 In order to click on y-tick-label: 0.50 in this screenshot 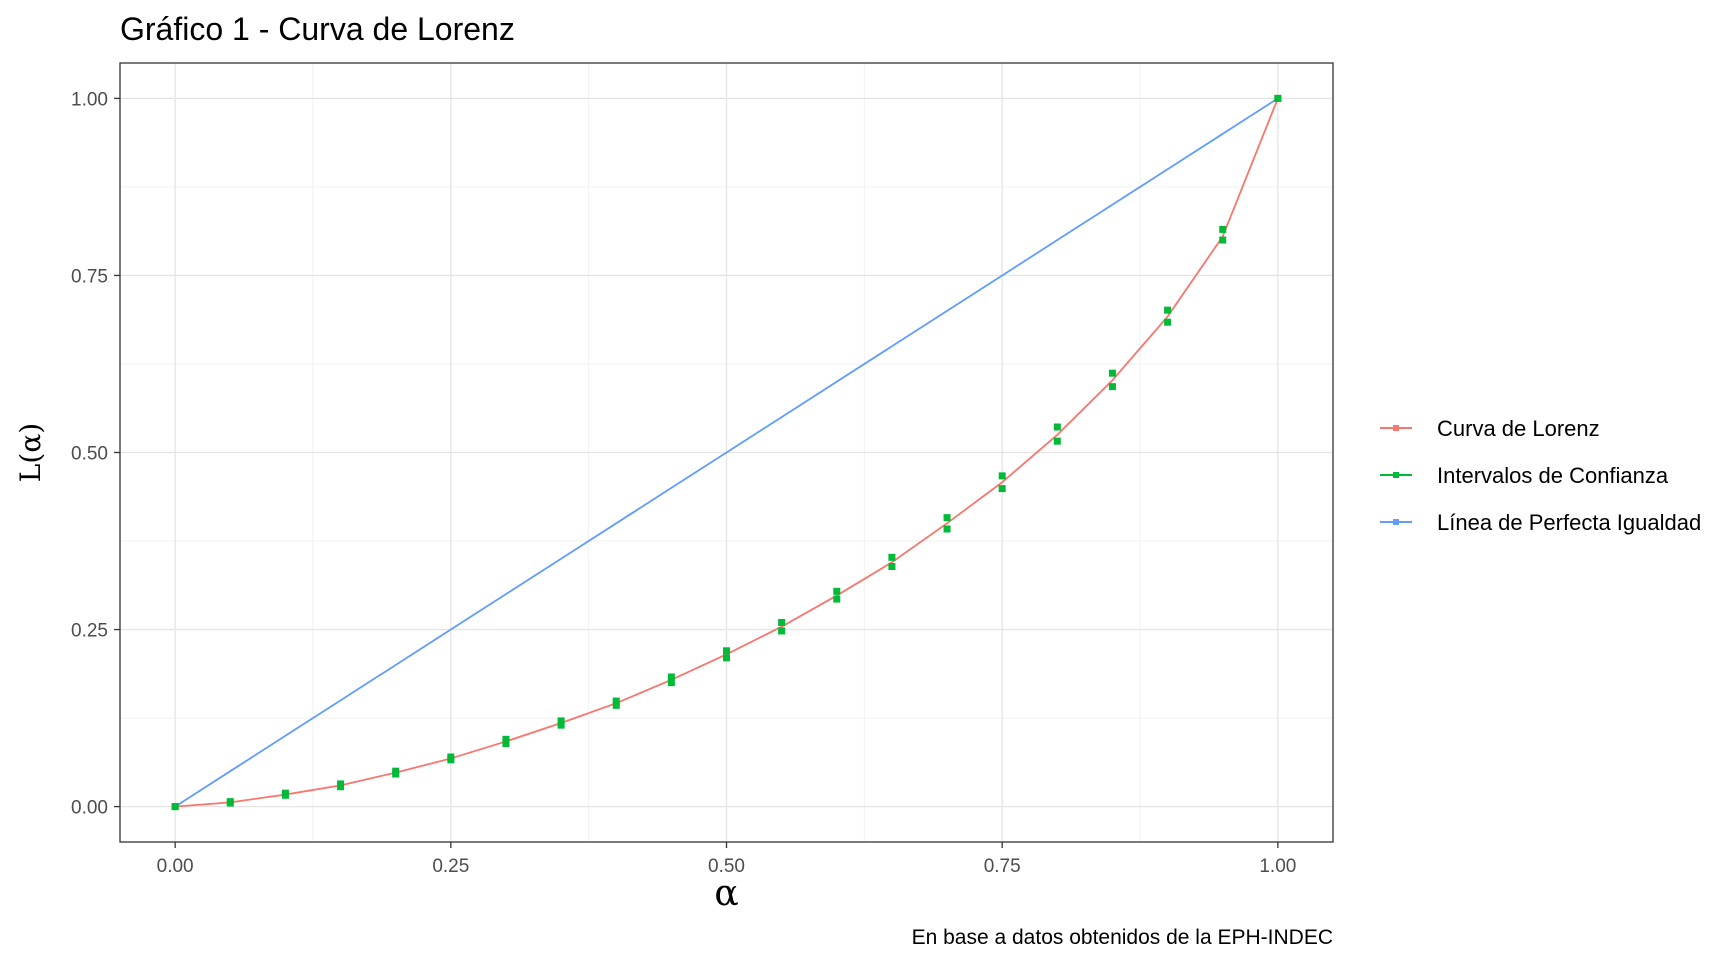, I will do `click(89, 454)`.